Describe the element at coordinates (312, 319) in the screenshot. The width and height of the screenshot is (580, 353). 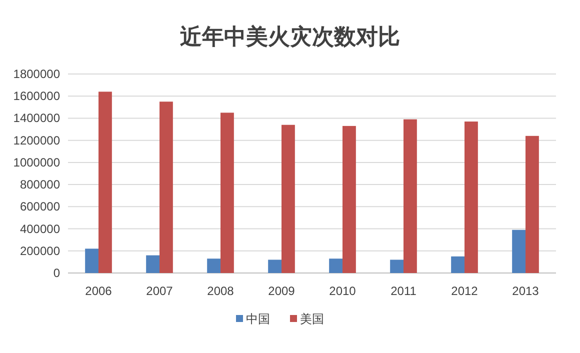
I see `legend-label: 美国` at that location.